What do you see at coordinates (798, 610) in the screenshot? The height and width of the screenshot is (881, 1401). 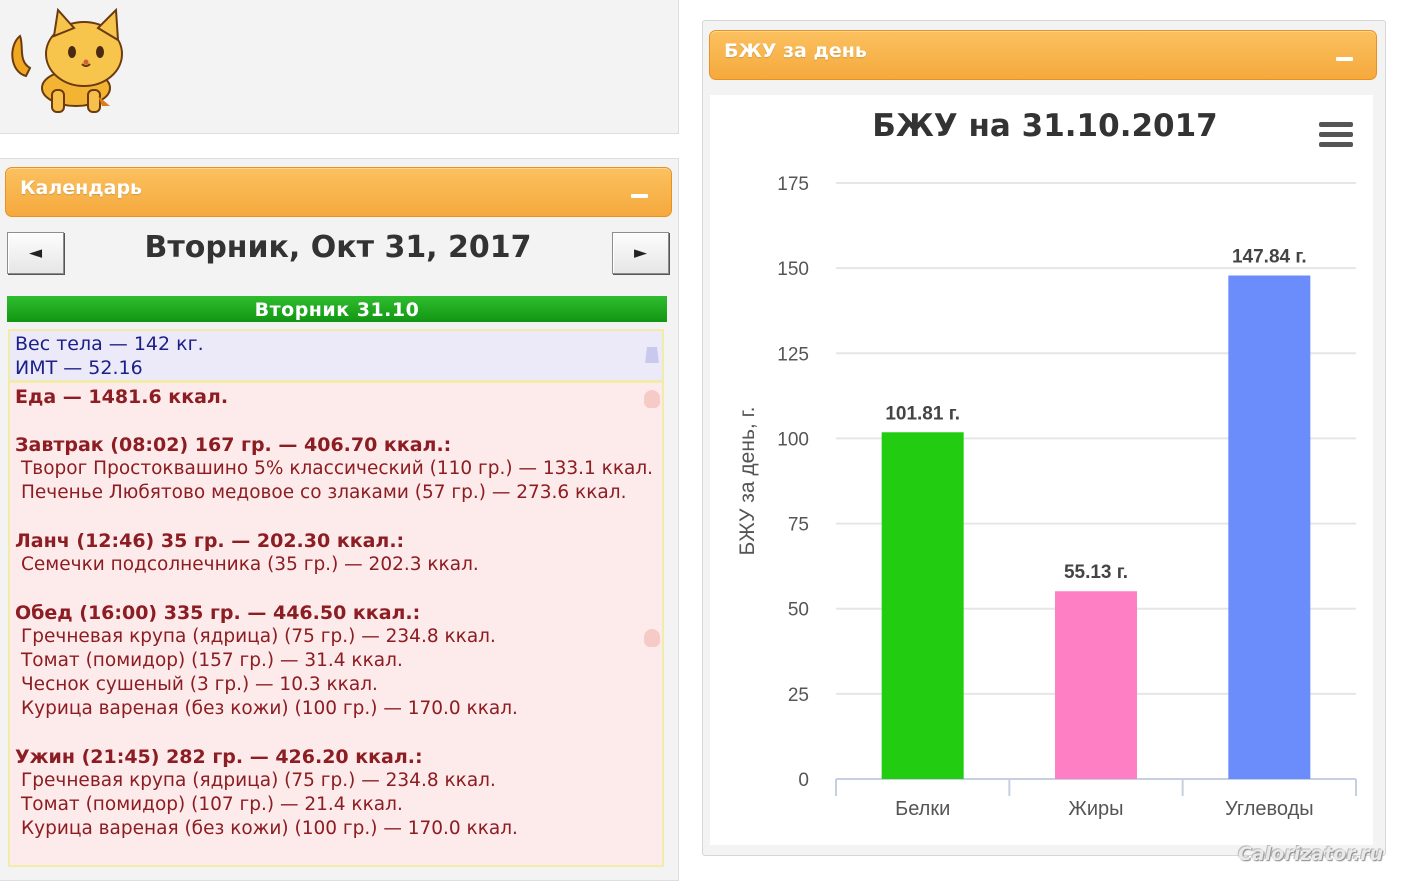 I see `y-tick-label: 50` at bounding box center [798, 610].